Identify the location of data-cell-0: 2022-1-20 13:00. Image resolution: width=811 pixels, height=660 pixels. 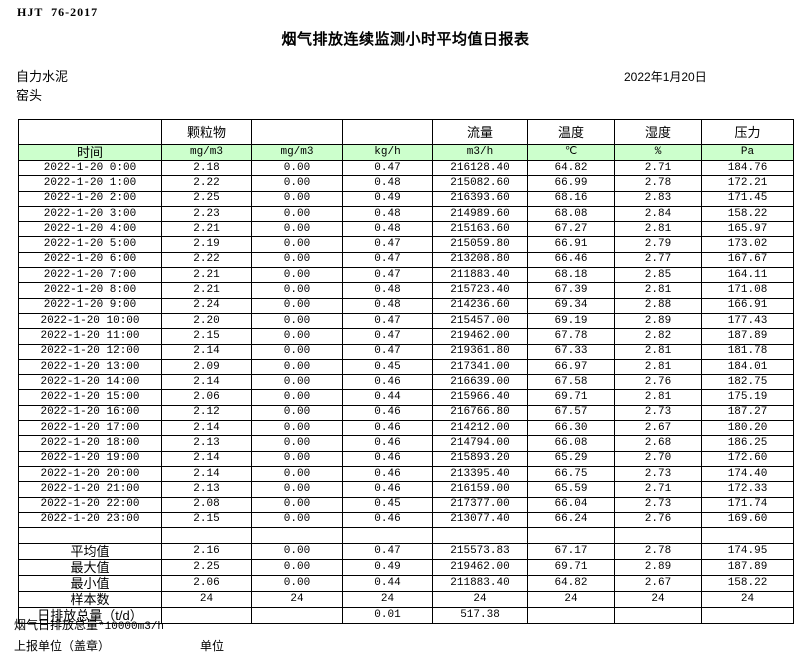
(90, 367).